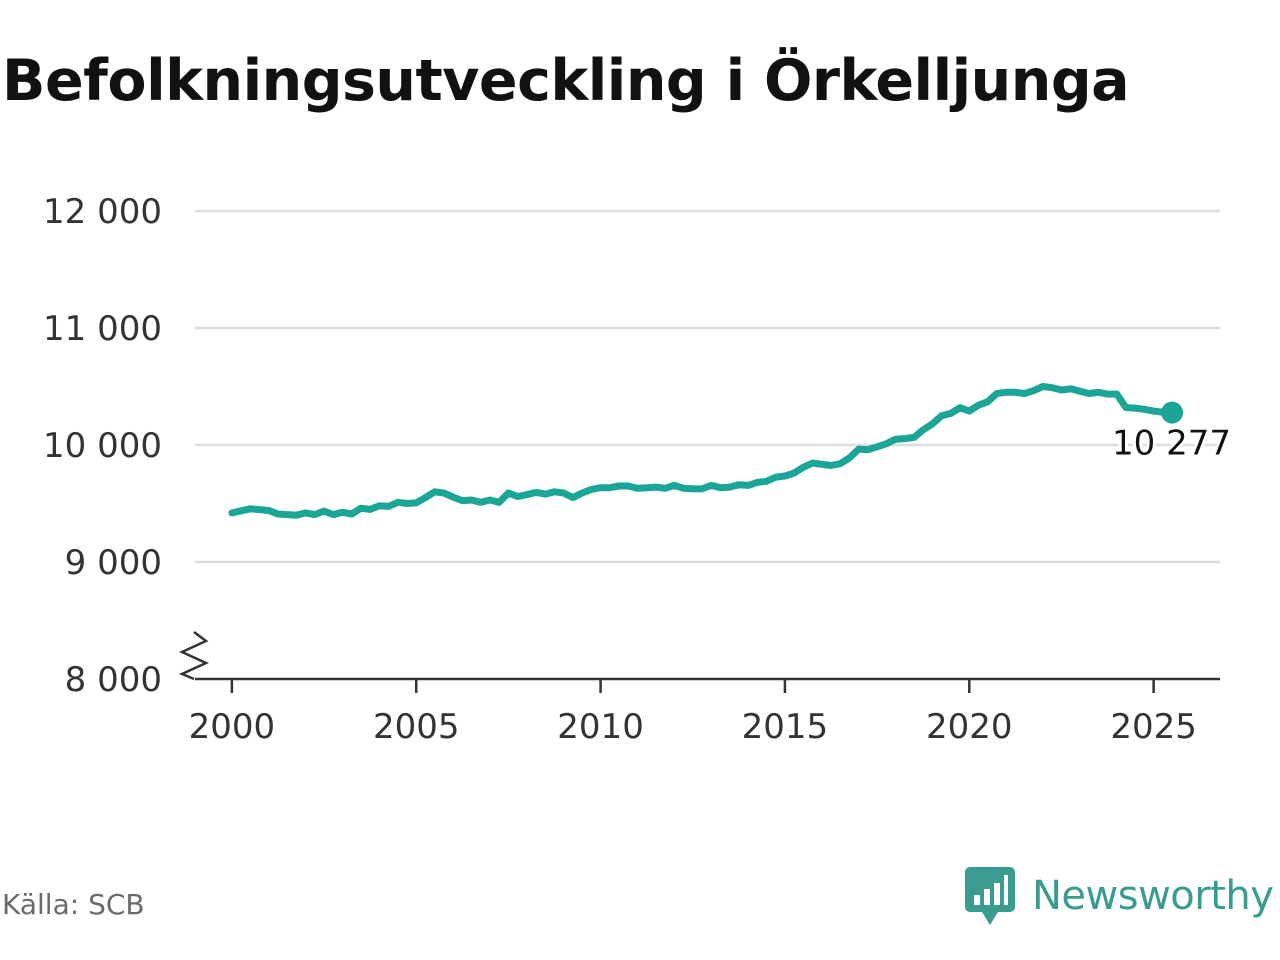 This screenshot has width=1280, height=960. I want to click on x-tick-label: 2010, so click(600, 727).